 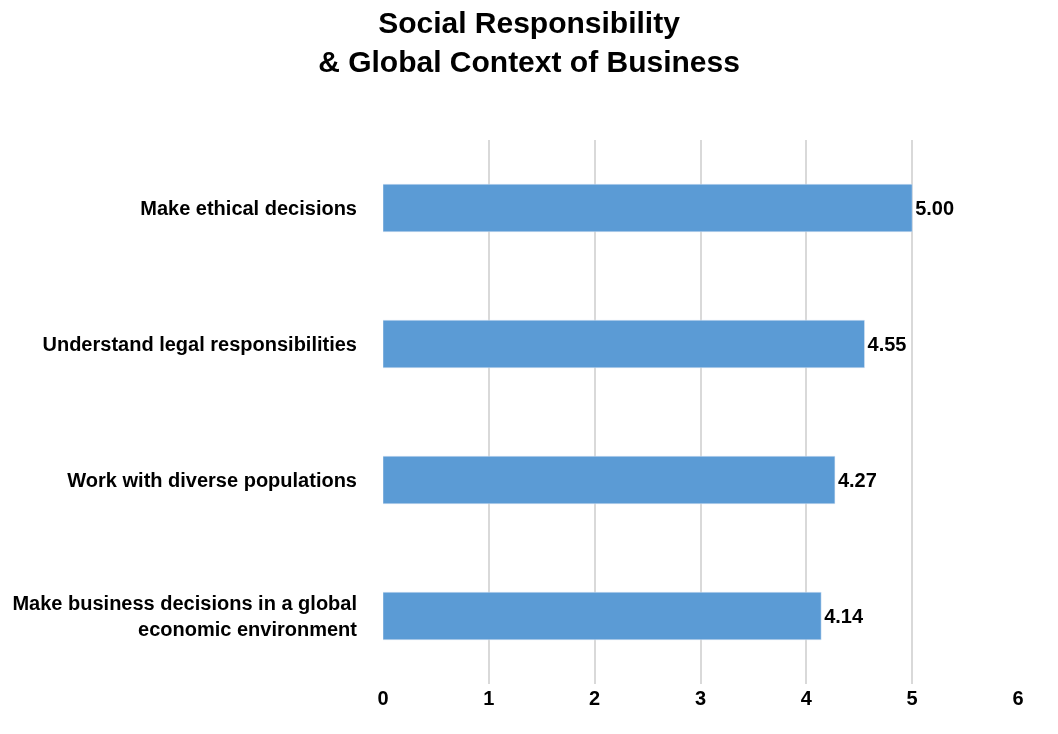 What do you see at coordinates (212, 480) in the screenshot?
I see `y-tick-label: Work with diverse populations` at bounding box center [212, 480].